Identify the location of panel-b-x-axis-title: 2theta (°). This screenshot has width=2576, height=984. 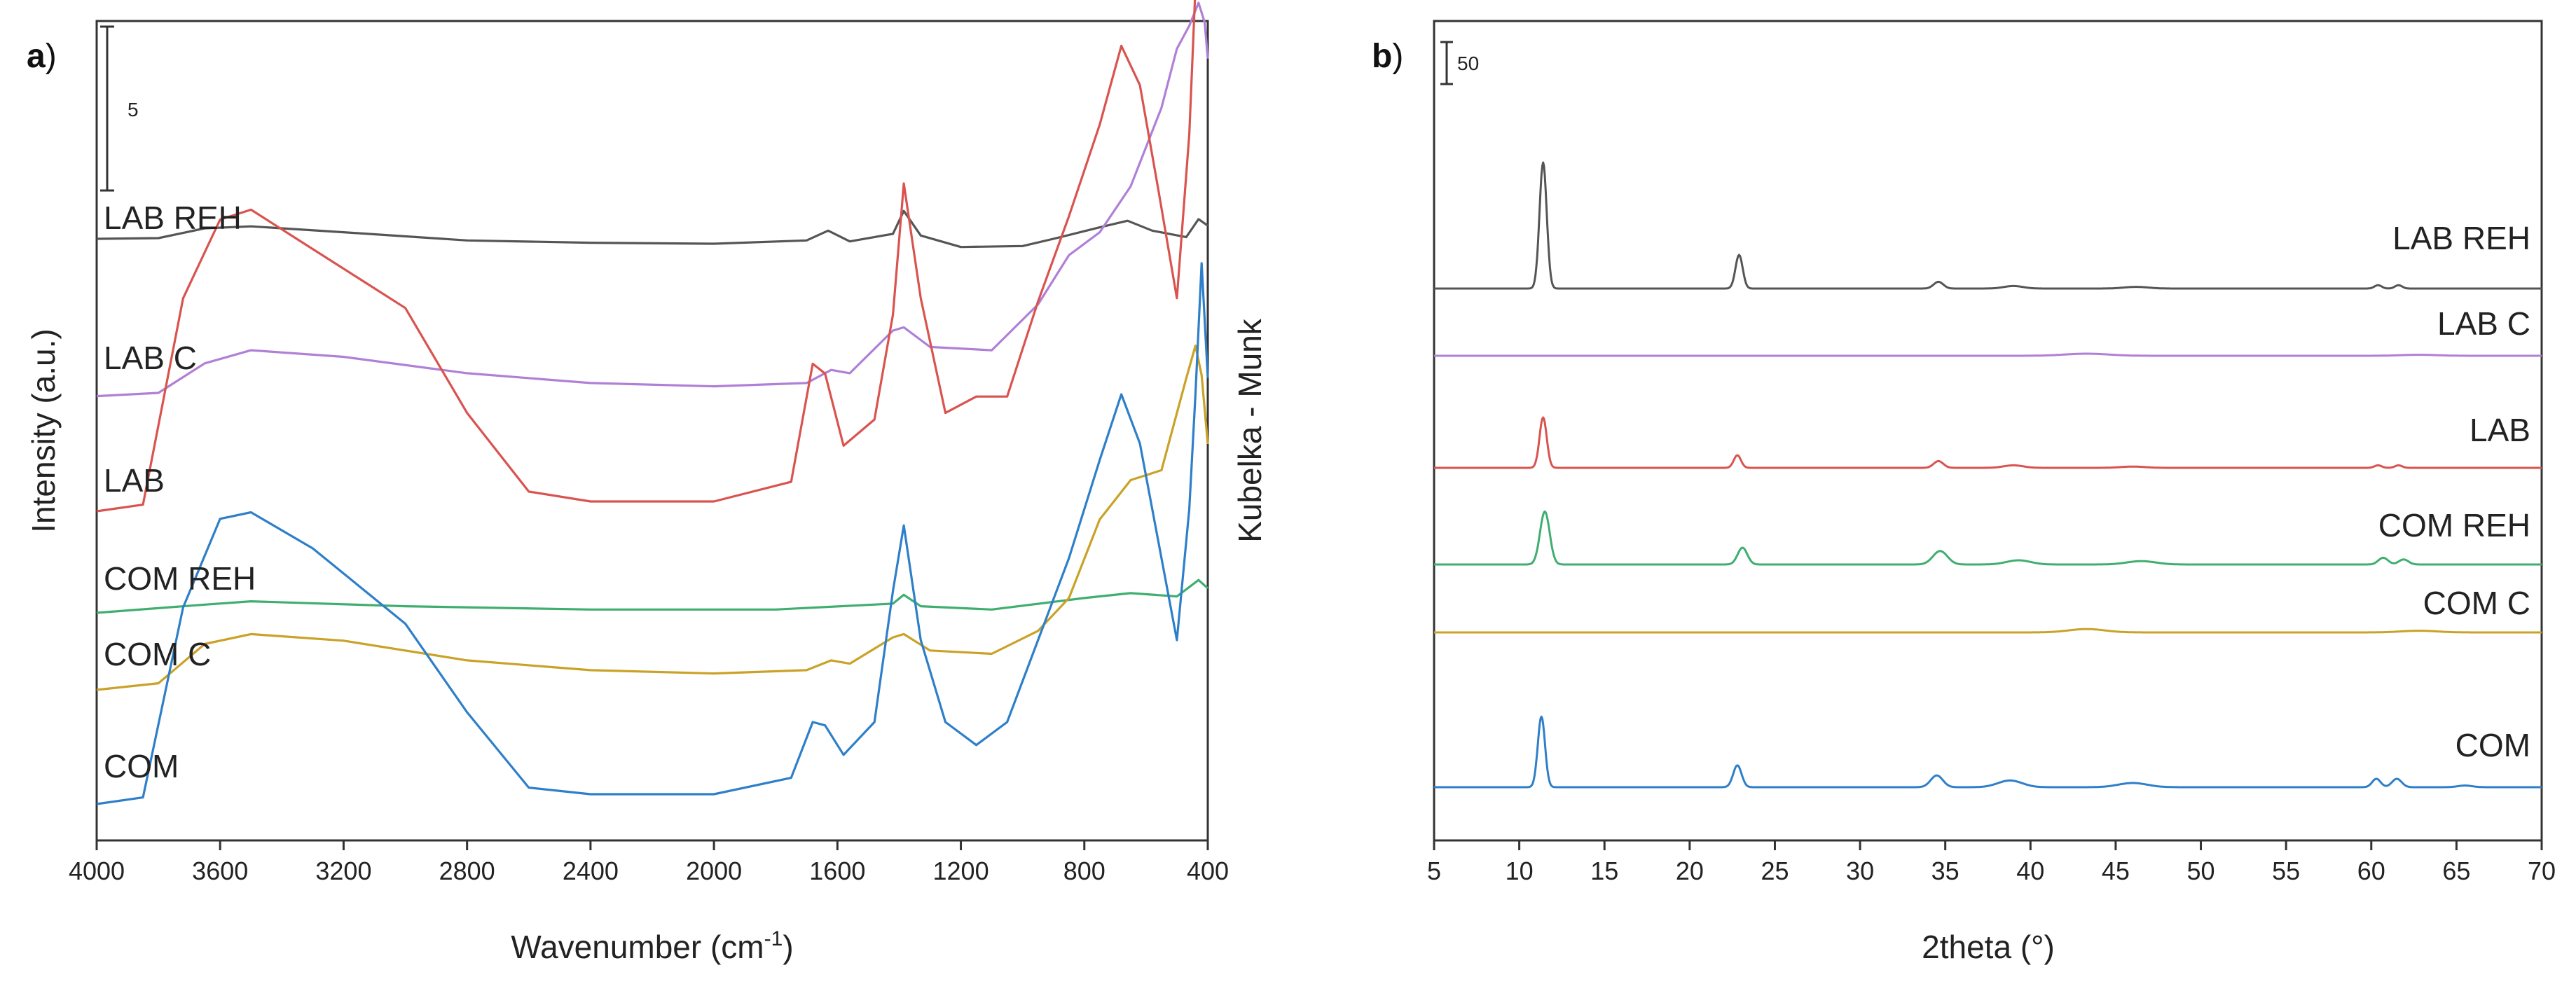
(1988, 947).